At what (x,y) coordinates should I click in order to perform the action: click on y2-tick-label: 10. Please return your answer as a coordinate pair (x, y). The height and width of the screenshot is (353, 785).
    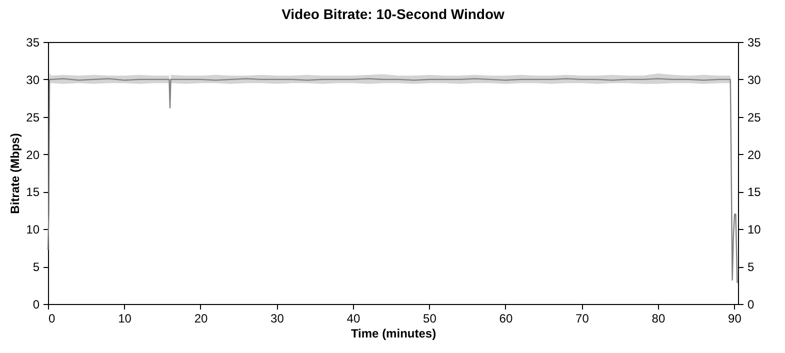
    Looking at the image, I should click on (755, 229).